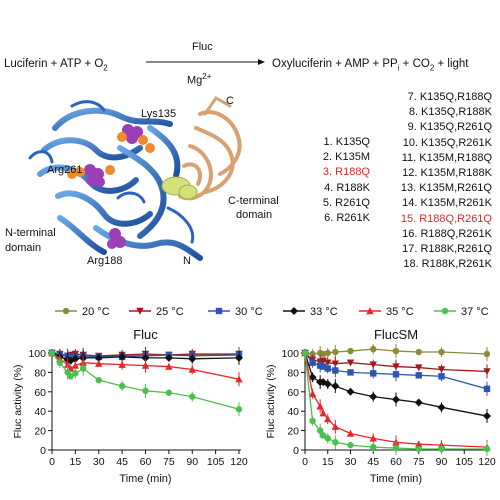 This screenshot has height=500, width=500. I want to click on y-axis-label: Fluc activity (%), so click(271, 401).